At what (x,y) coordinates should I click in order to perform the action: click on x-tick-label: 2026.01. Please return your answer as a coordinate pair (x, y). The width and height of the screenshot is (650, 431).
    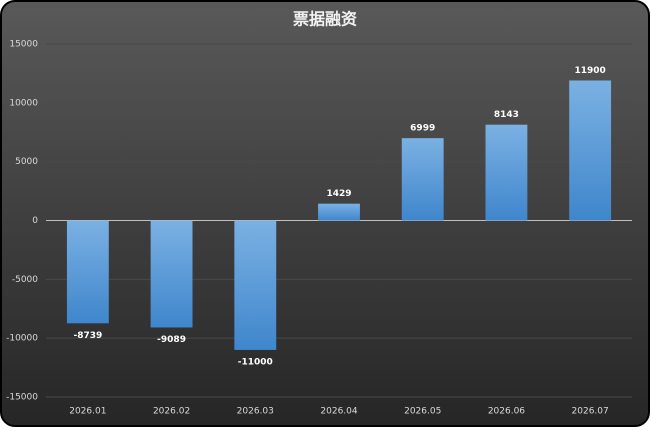
    Looking at the image, I should click on (87, 412).